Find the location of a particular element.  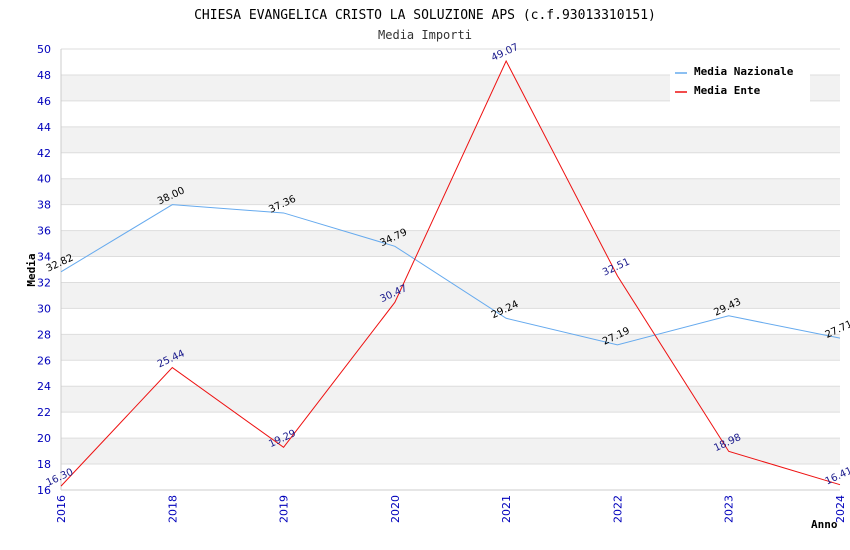

y-tick-label: 32 is located at coordinates (44, 282).